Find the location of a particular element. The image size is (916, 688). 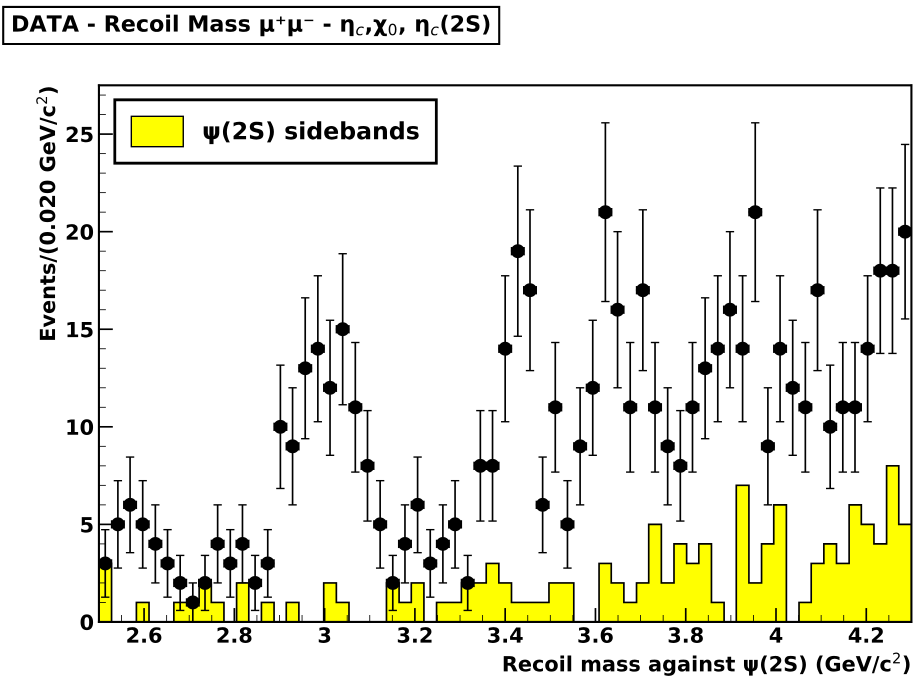

y-axis-title: Events/(0.020 GeV/c$^{2}$) is located at coordinates (47, 213).